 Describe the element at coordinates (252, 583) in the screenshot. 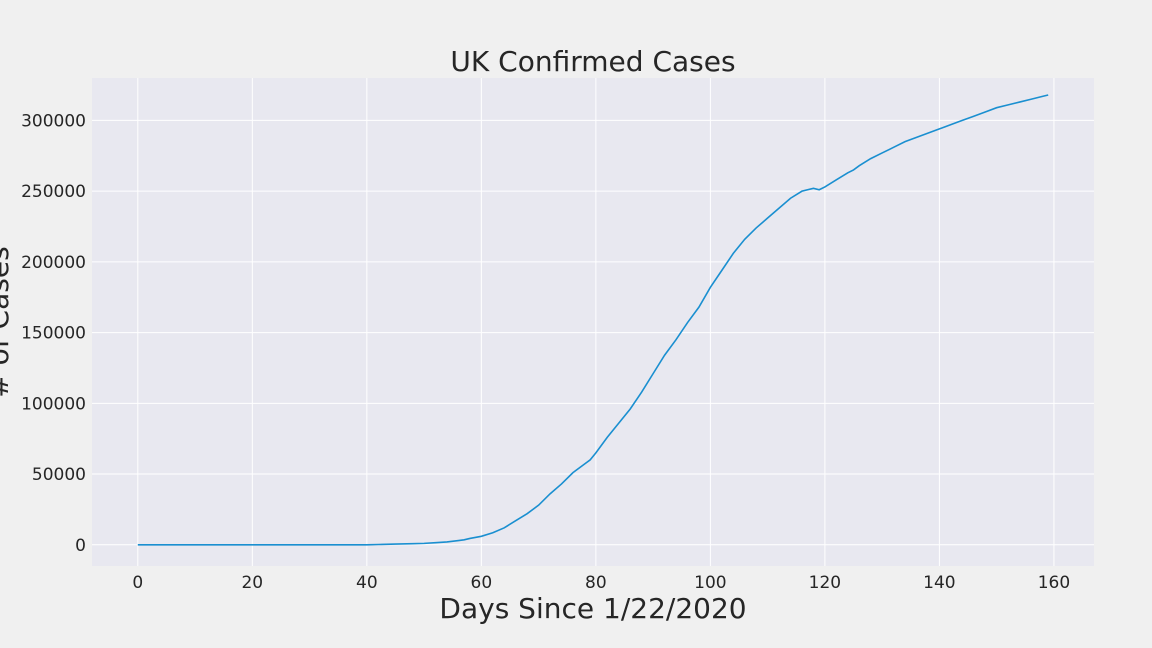

I see `x-tick-label: 20` at that location.